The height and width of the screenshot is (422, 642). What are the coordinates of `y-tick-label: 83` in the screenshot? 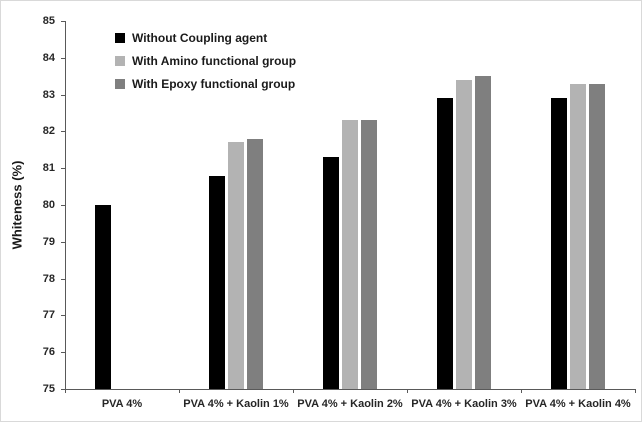 It's located at (48, 94).